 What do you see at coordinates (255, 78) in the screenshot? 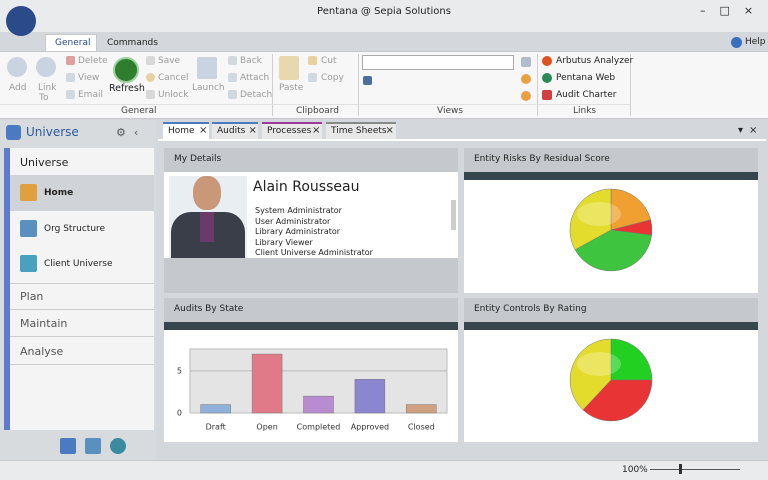
I see `ribbon-button: Attach` at bounding box center [255, 78].